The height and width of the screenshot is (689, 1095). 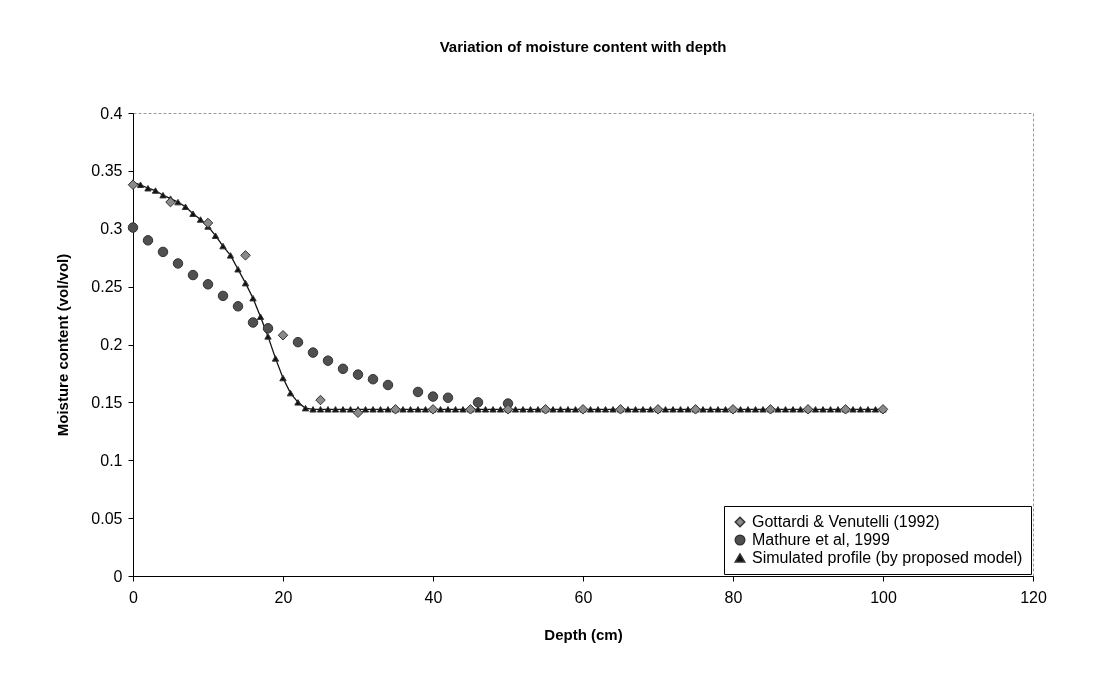 I want to click on y-axis-title: Moisture content (vol/vol), so click(x=63, y=345).